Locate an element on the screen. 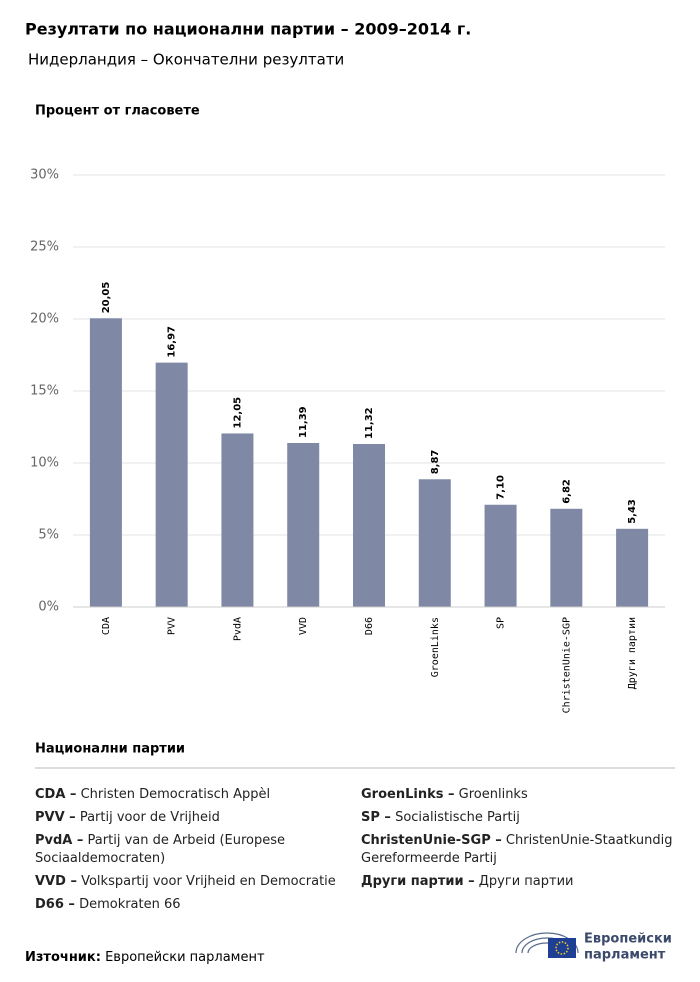 The image size is (700, 982). value-label: 12,05 is located at coordinates (237, 413).